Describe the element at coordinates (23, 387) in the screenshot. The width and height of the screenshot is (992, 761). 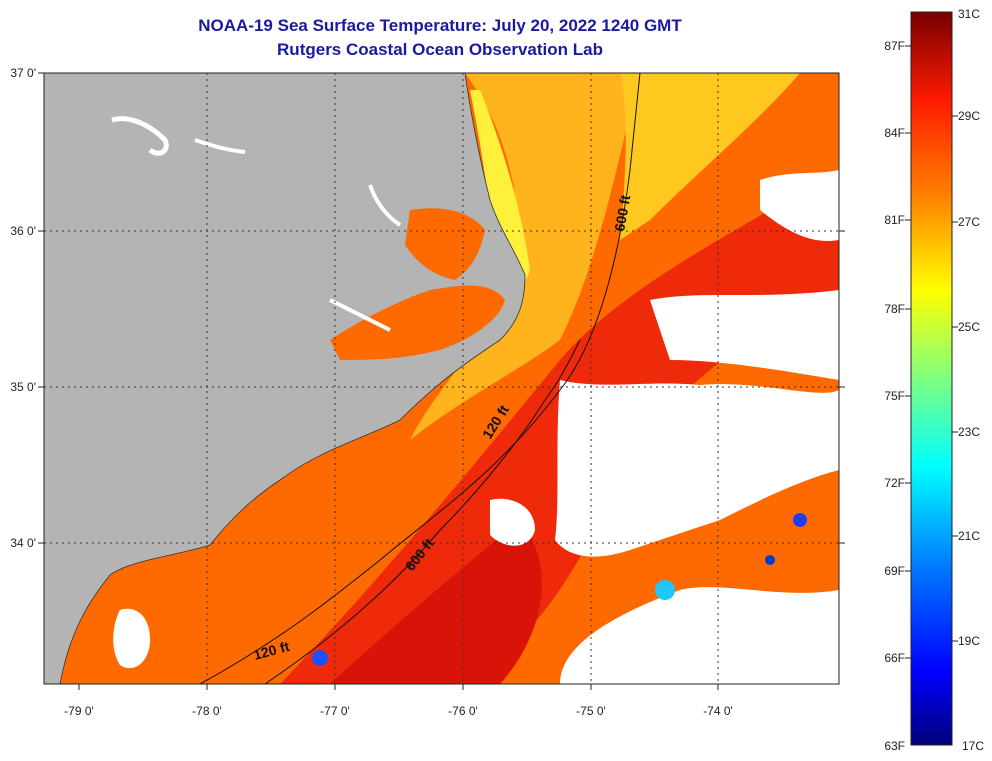
I see `lat-label: 35 0'` at that location.